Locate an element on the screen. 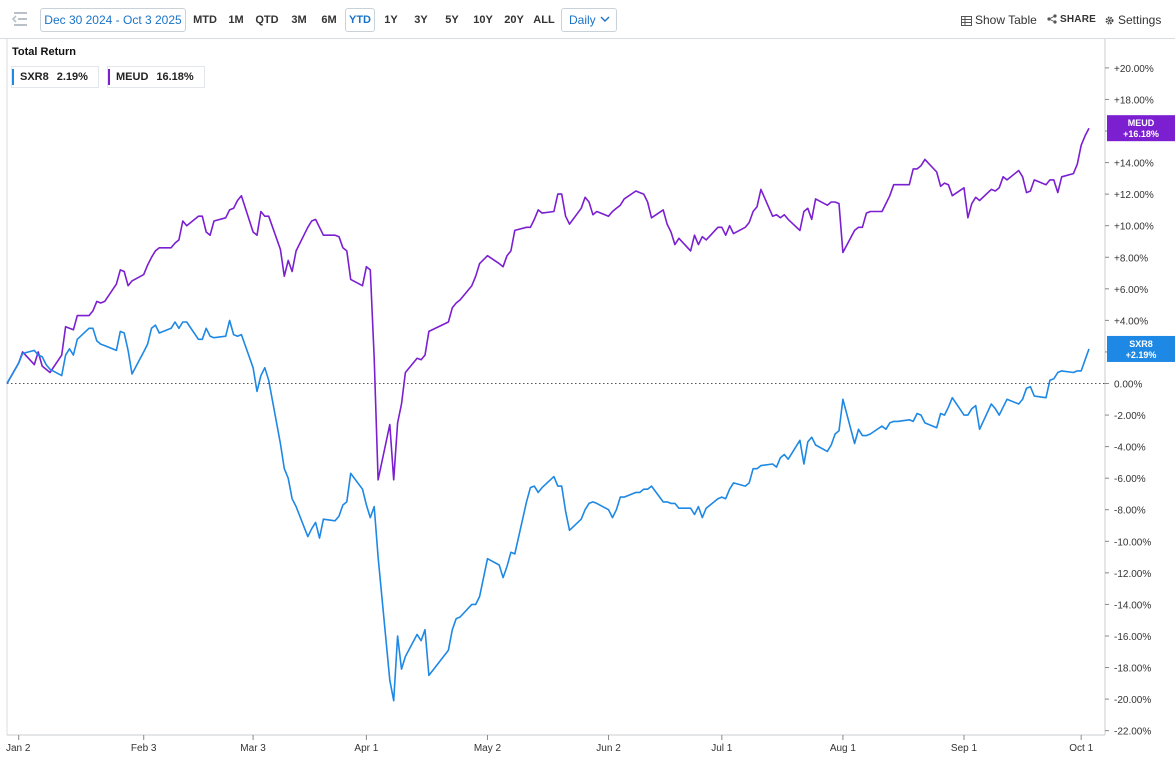 Image resolution: width=1175 pixels, height=759 pixels. x-tick-label: Feb 3 is located at coordinates (144, 748).